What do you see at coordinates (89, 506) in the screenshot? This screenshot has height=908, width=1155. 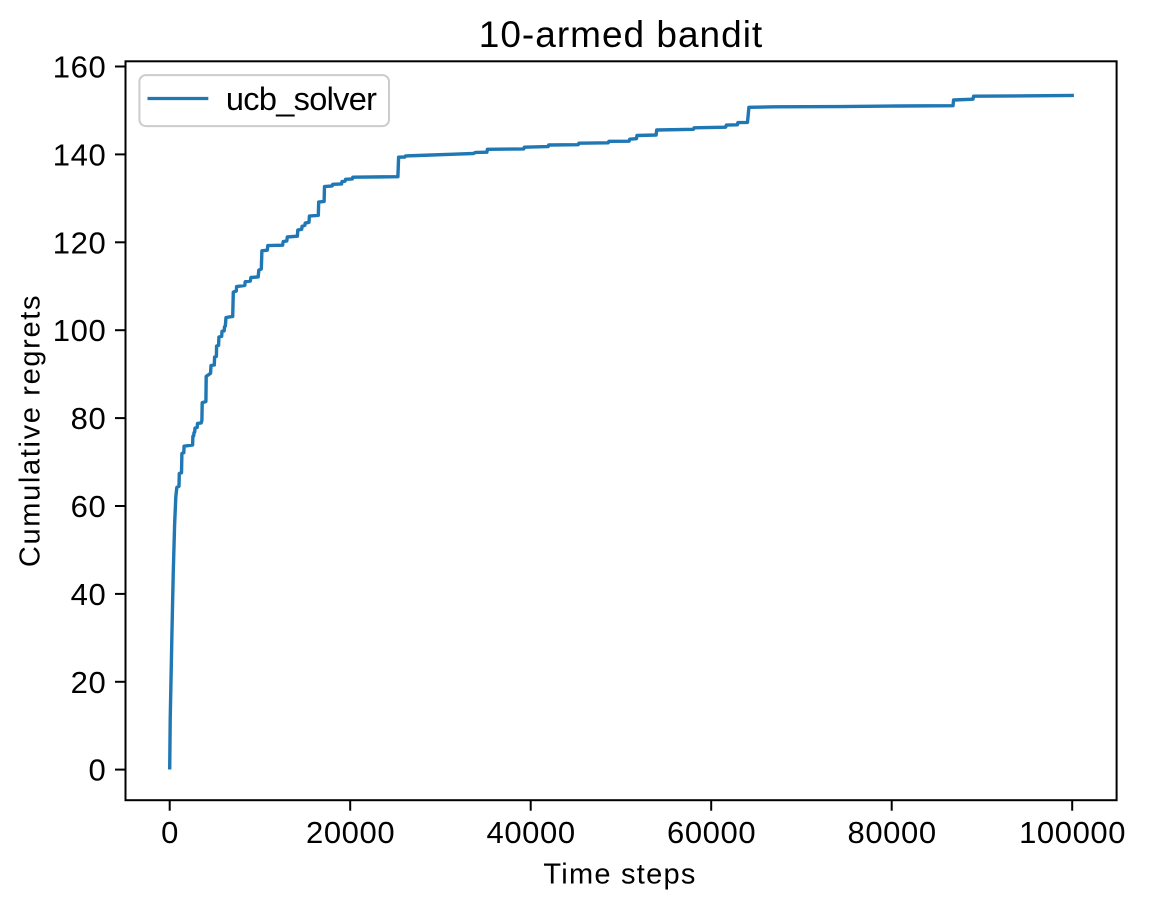 I see `svg-text: 60` at bounding box center [89, 506].